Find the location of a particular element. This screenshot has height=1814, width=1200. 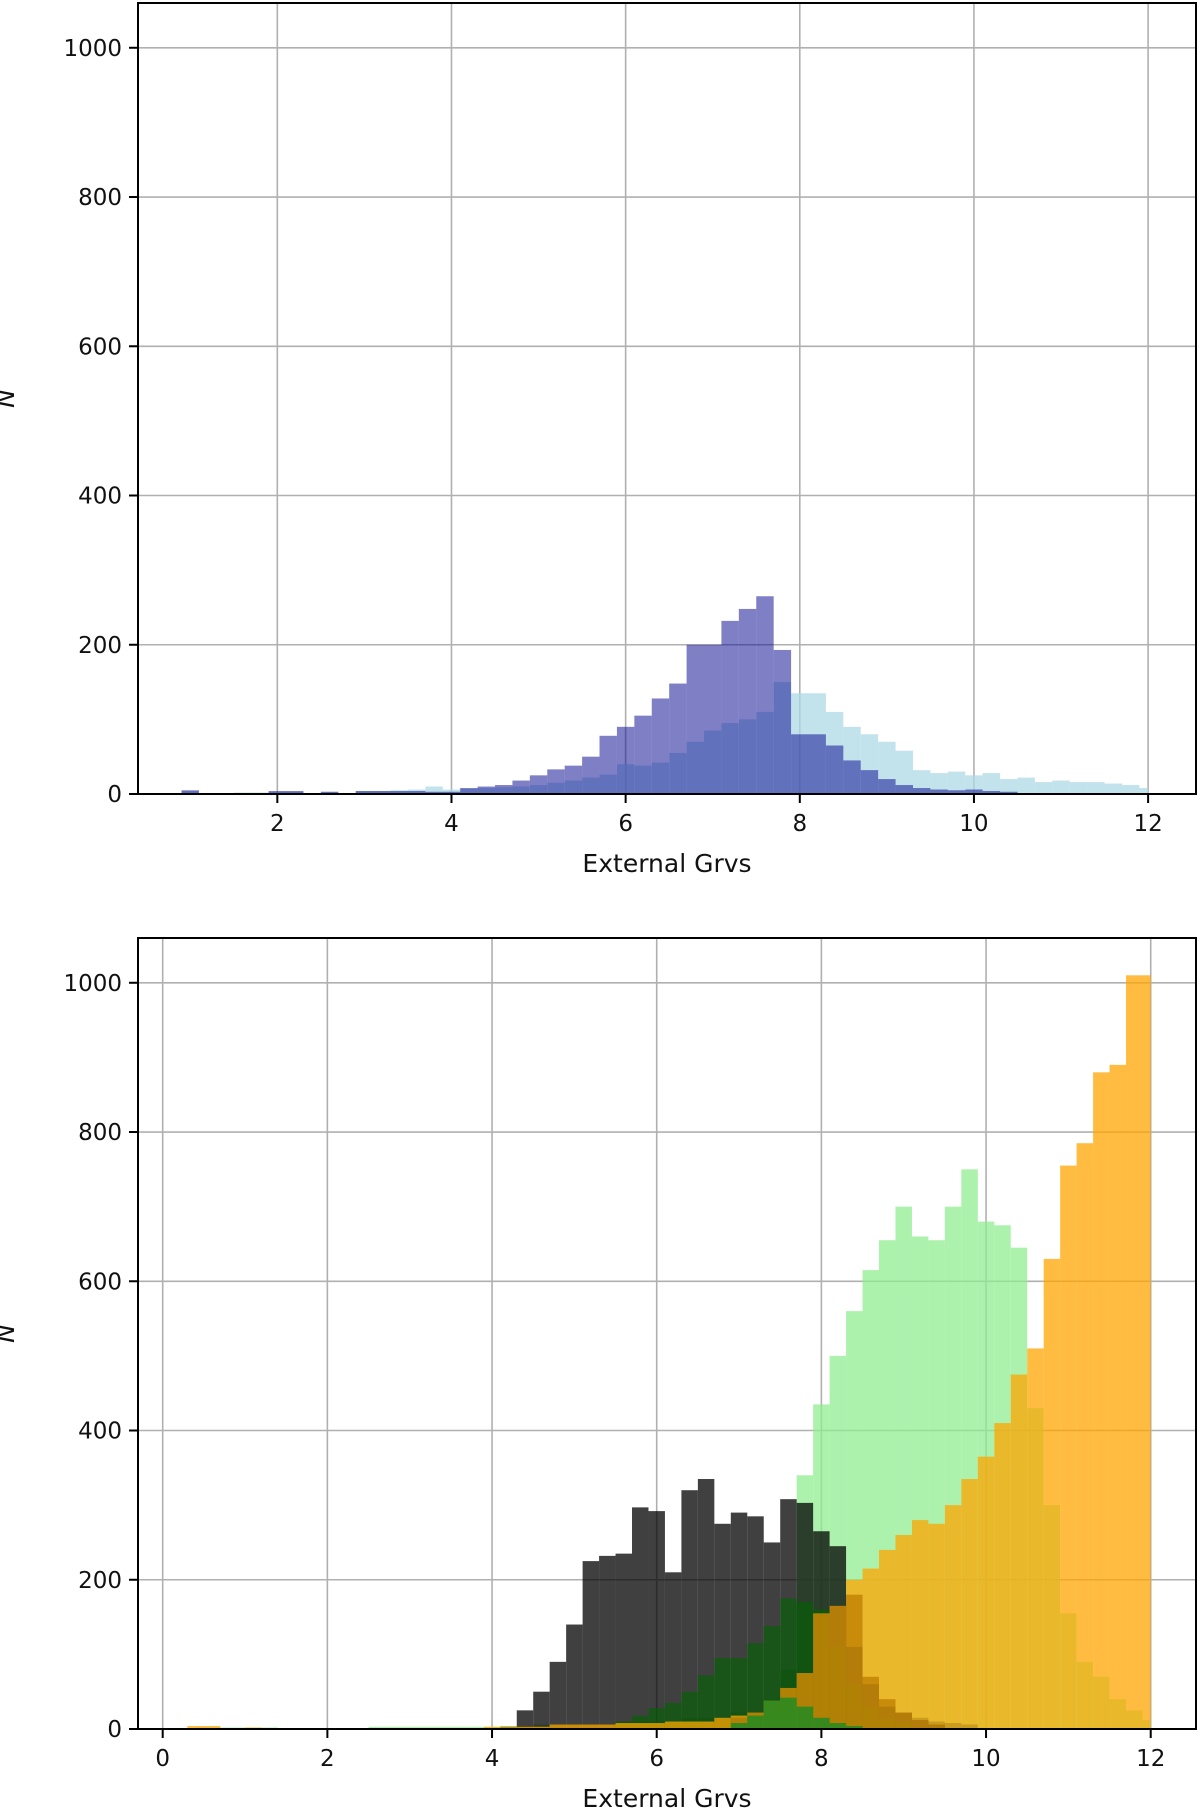

y-tick-label: 200 is located at coordinates (100, 1581).